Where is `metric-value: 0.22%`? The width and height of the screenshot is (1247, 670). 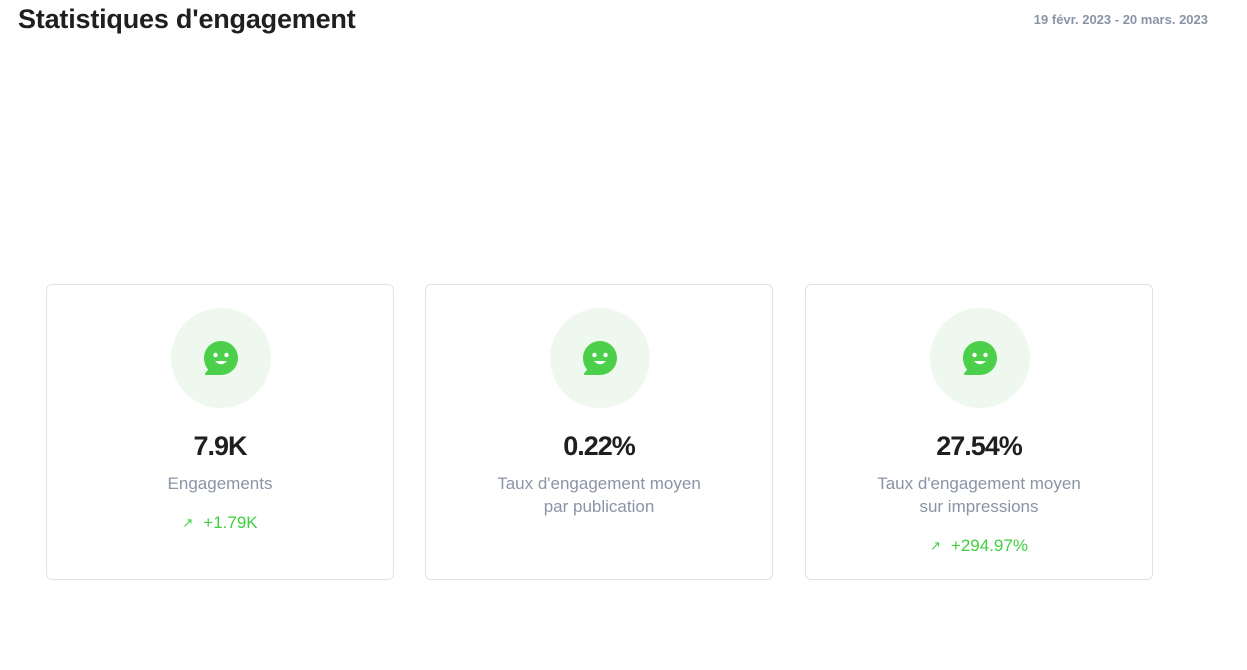 metric-value: 0.22% is located at coordinates (599, 446).